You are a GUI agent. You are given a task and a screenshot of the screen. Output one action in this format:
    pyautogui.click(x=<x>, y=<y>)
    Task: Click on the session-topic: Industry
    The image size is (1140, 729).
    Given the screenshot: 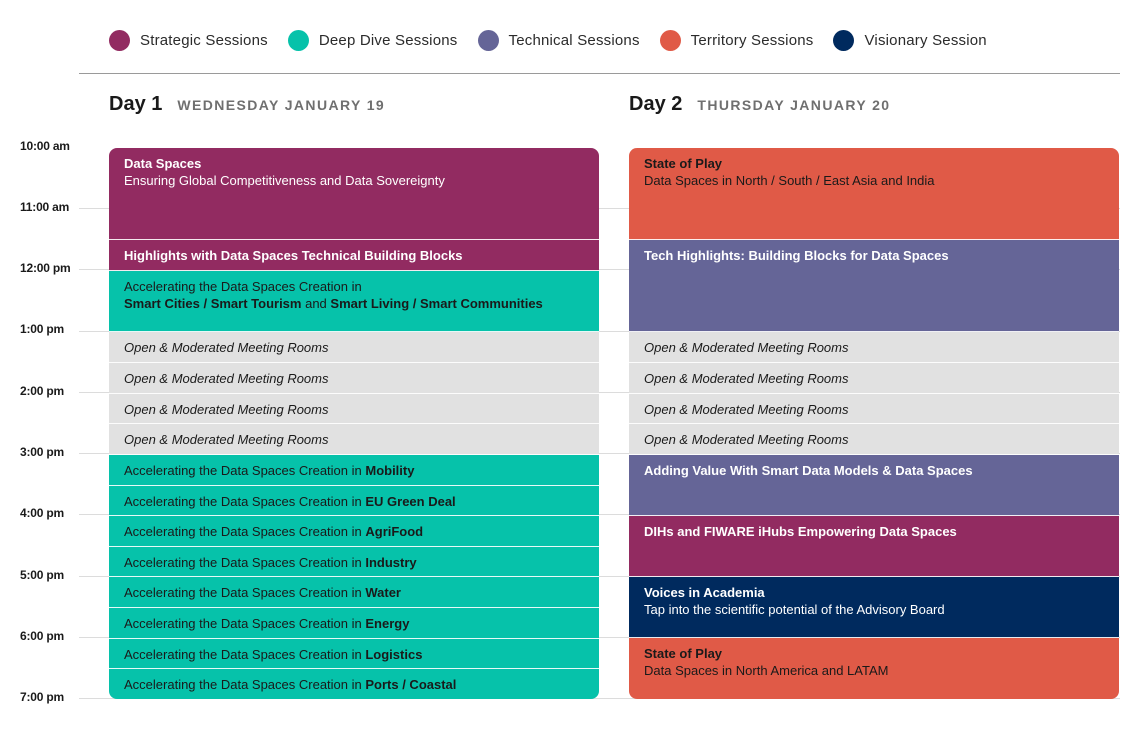 What is the action you would take?
    pyautogui.click(x=391, y=562)
    